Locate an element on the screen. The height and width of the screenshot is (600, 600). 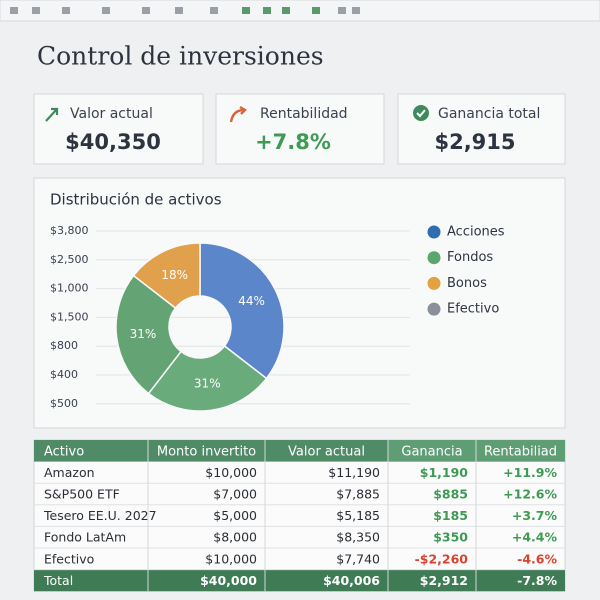
table-cell: $7,000 is located at coordinates (235, 494).